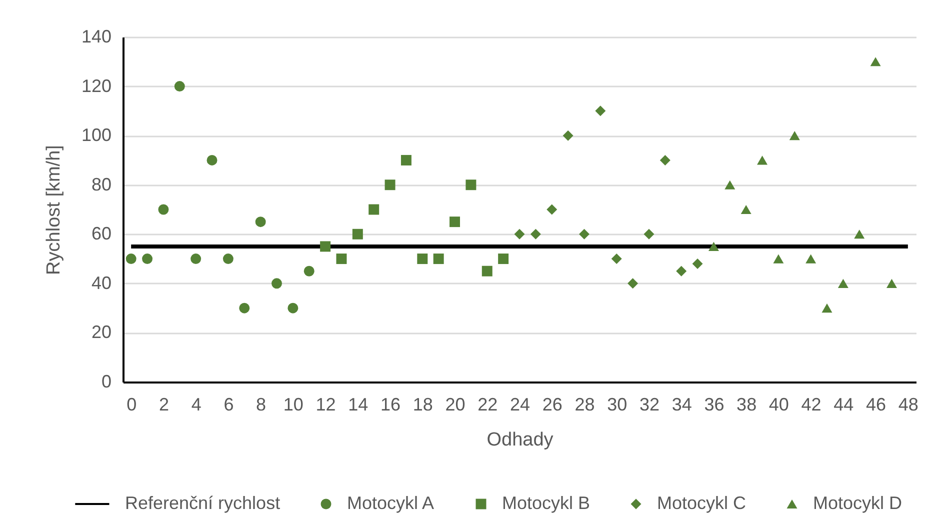 This screenshot has width=933, height=532. I want to click on legend-label: Referenční rychlost, so click(202, 503).